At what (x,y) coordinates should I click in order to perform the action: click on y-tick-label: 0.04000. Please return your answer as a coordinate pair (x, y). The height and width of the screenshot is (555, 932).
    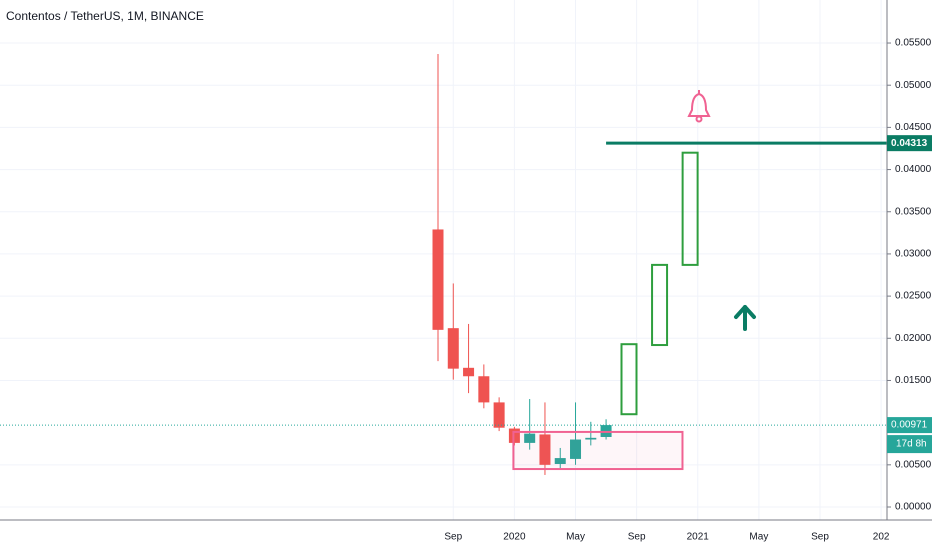
    Looking at the image, I should click on (913, 169).